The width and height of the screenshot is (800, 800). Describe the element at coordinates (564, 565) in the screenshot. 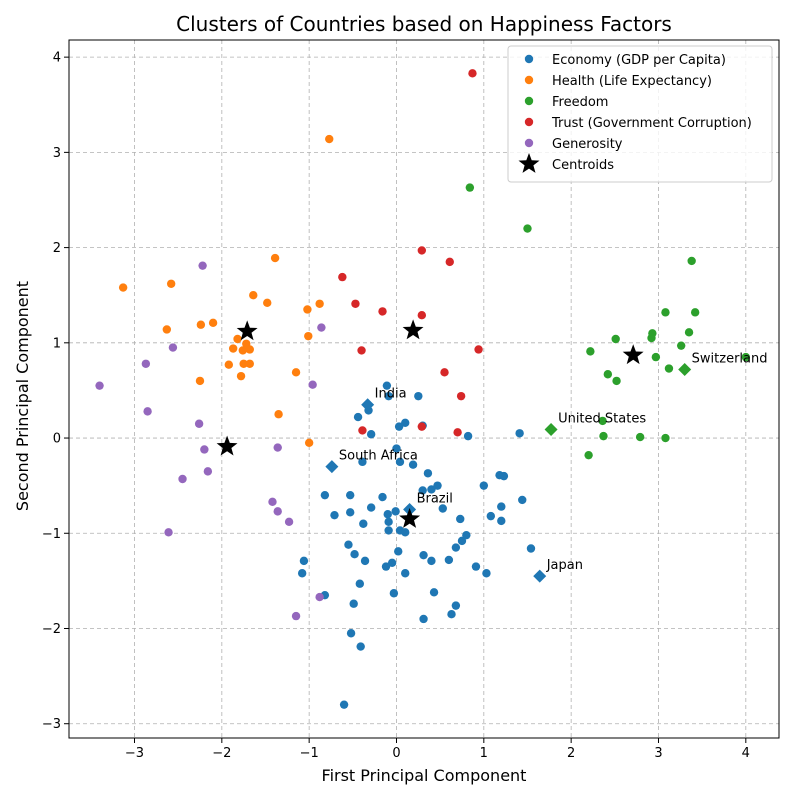

I see `annotation-label: Japan` at that location.